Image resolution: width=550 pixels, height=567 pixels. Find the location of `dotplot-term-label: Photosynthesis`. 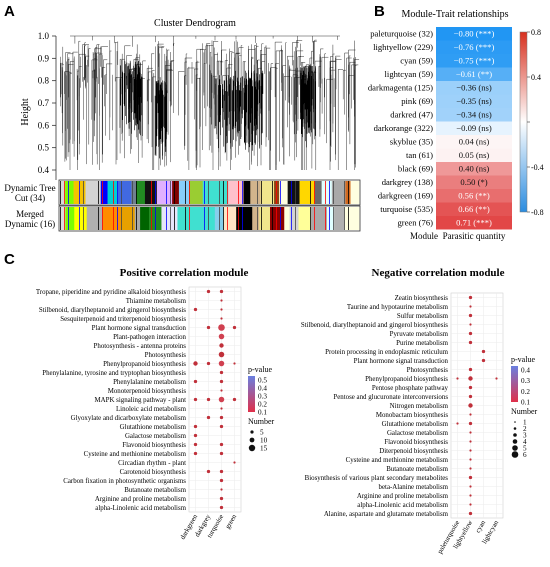

dotplot-term-label: Photosynthesis is located at coordinates (166, 355).